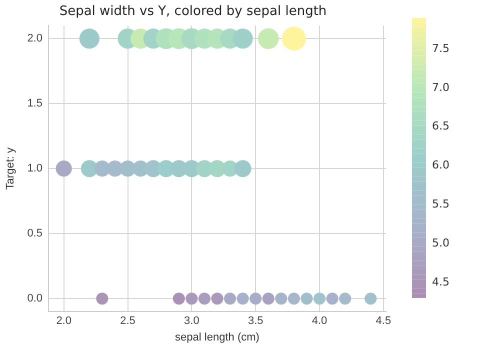 The width and height of the screenshot is (481, 344). What do you see at coordinates (441, 204) in the screenshot?
I see `color-bar-label: 5.5` at bounding box center [441, 204].